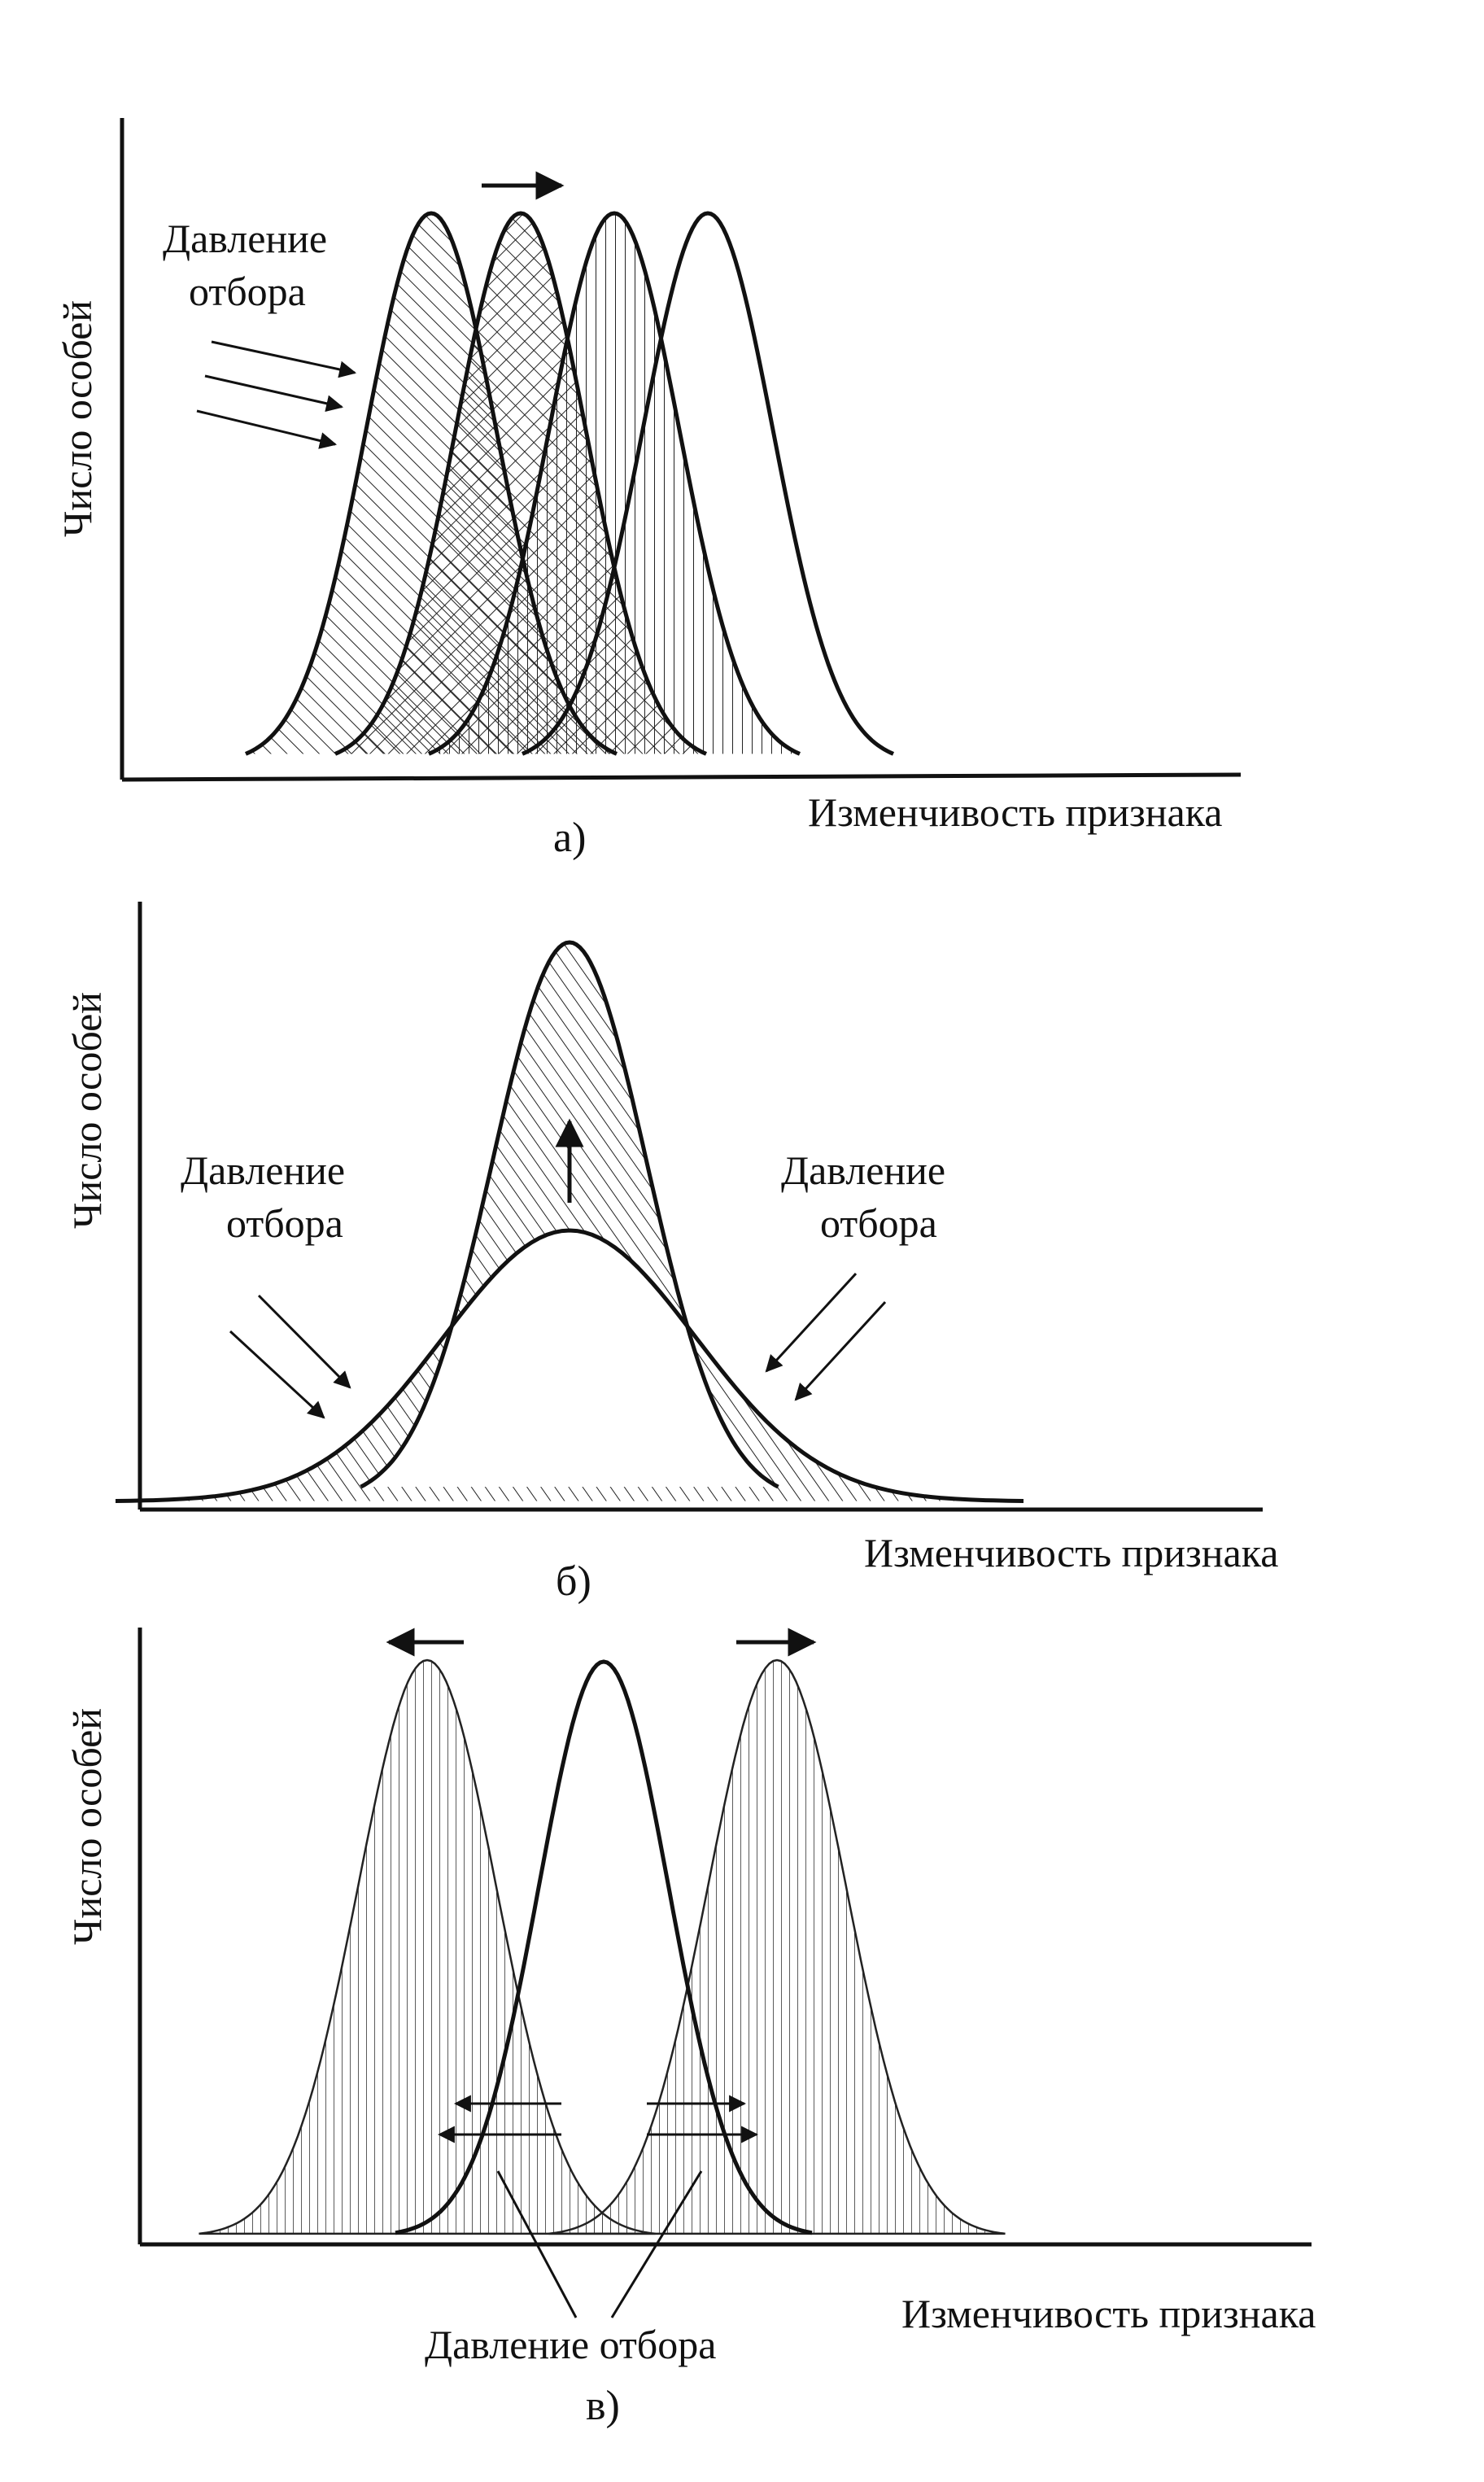 This screenshot has width=1484, height=2482. Describe the element at coordinates (276, 394) in the screenshot. I see `panel-a-pressure-arrows` at that location.